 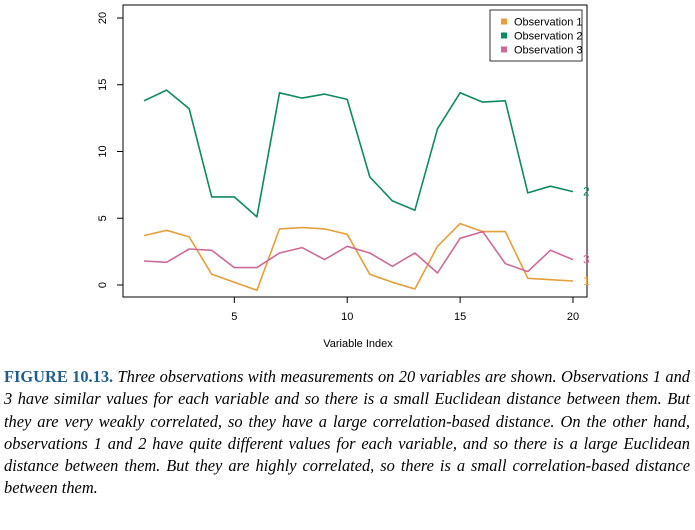 I want to click on series-end-label-3: 3, so click(x=586, y=260).